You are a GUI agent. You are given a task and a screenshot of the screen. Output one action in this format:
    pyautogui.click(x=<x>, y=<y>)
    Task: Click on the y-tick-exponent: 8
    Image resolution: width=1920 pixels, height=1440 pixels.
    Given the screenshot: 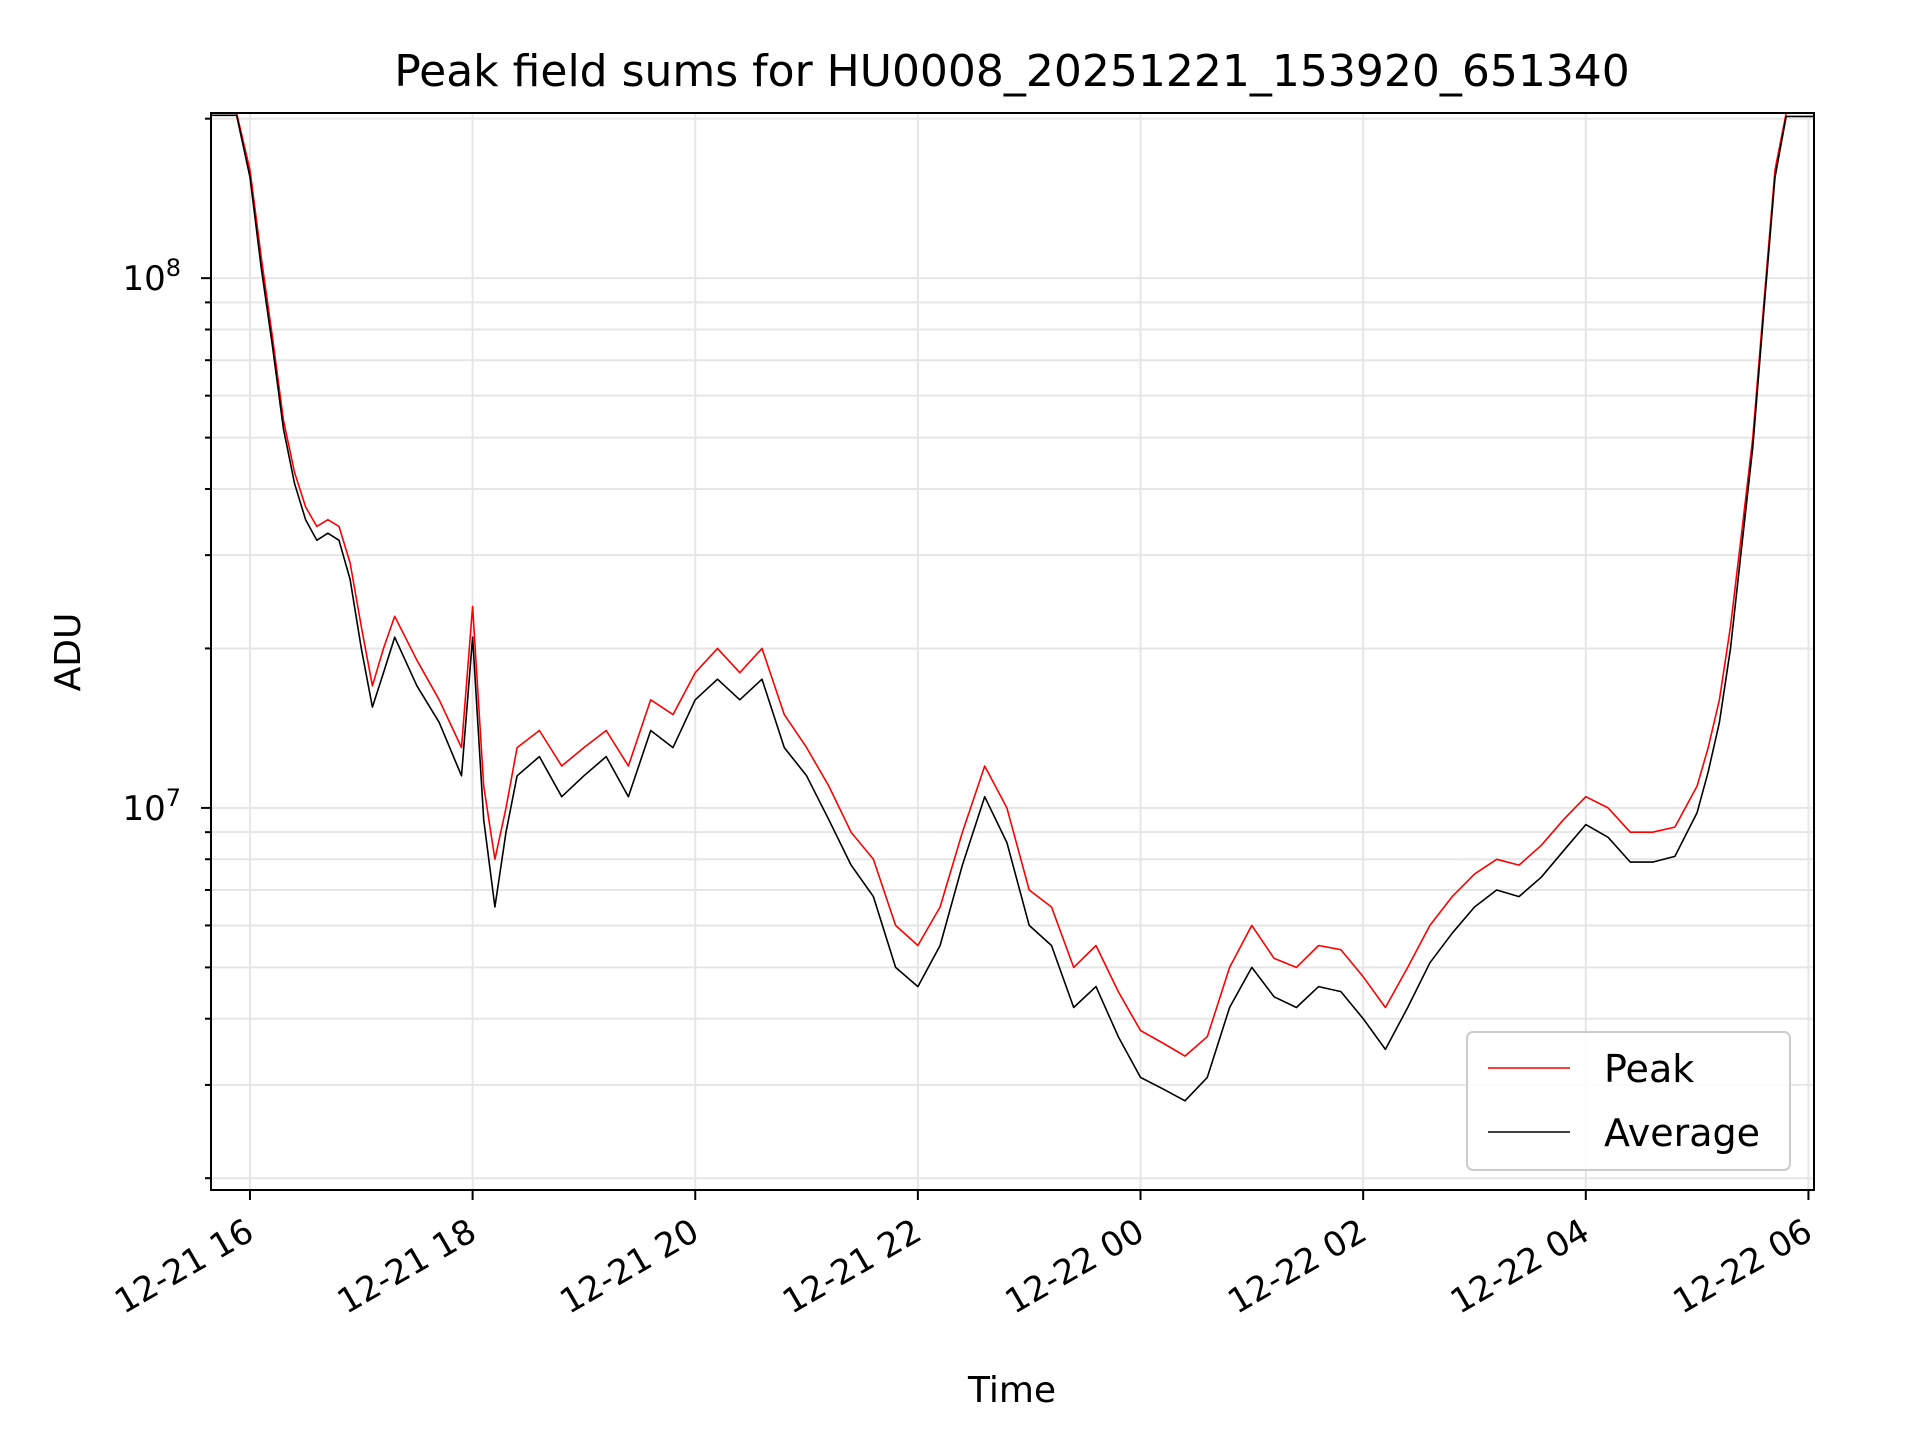 What is the action you would take?
    pyautogui.click(x=173, y=268)
    